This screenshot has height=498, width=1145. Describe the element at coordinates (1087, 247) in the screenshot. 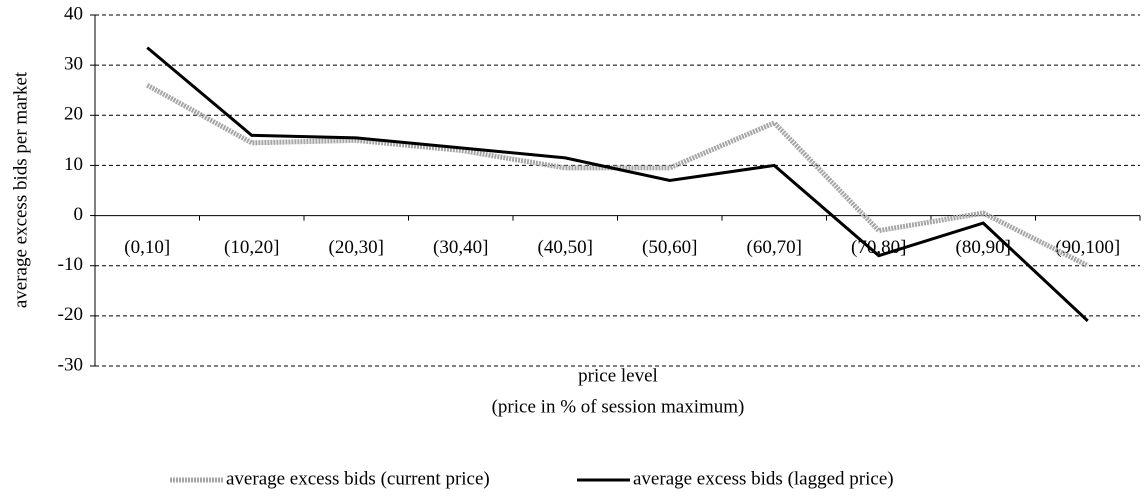

I see `x-tick-label: (90,100]` at that location.